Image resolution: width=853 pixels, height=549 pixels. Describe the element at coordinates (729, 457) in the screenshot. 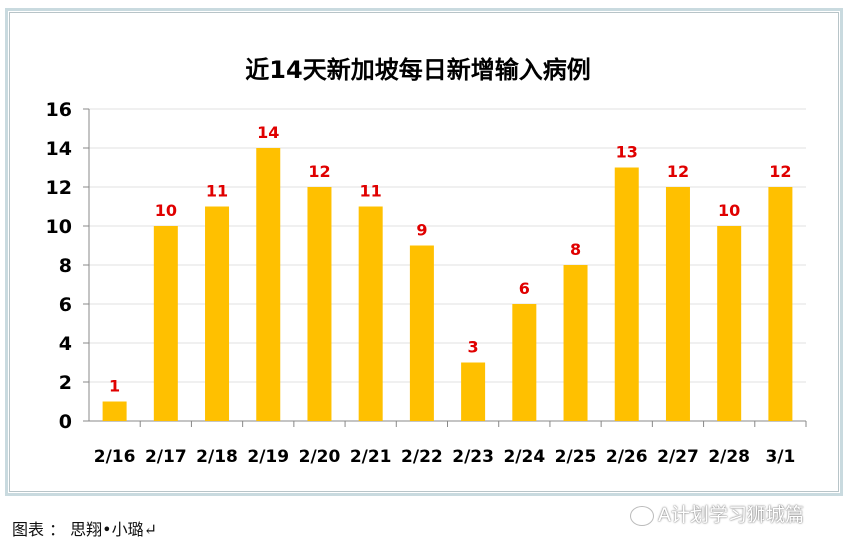

I see `x-tick-label: 2/28` at that location.